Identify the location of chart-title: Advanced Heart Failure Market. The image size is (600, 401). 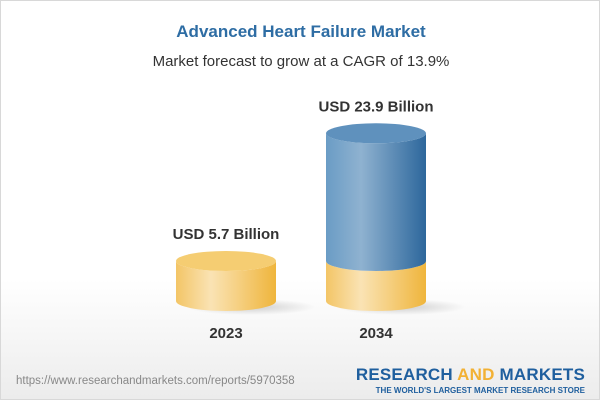
(301, 31).